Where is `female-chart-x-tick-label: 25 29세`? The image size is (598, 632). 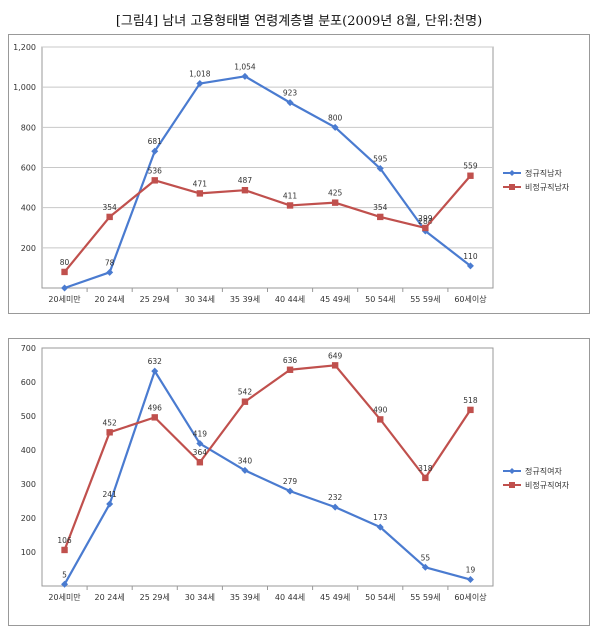
female-chart-x-tick-label: 25 29세 is located at coordinates (155, 597).